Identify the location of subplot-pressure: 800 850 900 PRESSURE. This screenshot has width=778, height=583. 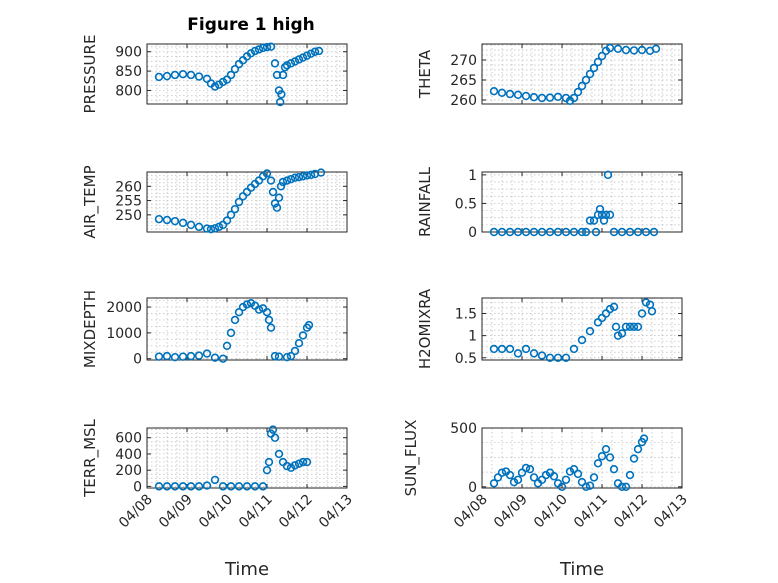
(214, 74).